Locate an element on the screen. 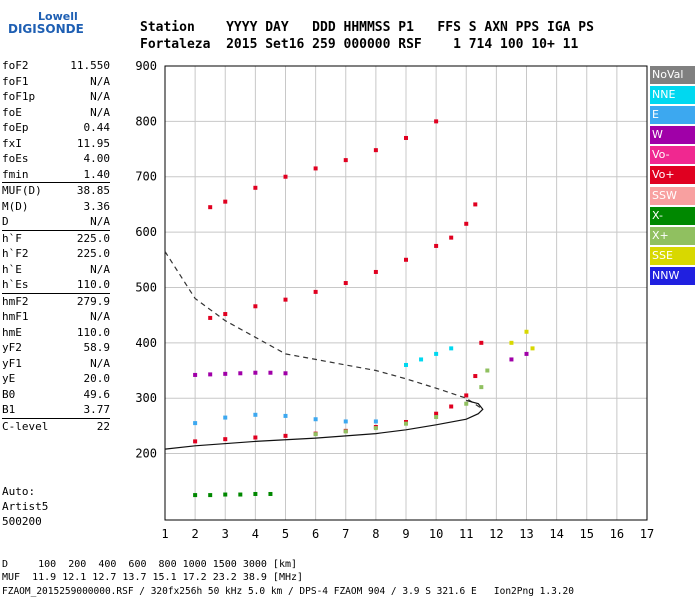 The image size is (700, 600). param-row: D N/A is located at coordinates (56, 222).